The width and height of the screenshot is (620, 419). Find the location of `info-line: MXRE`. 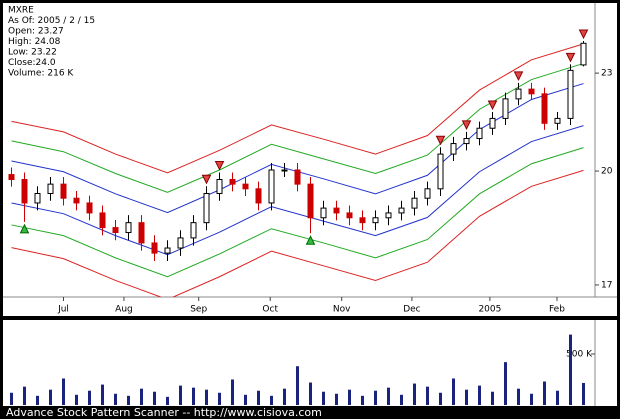

info-line: MXRE is located at coordinates (21, 11).